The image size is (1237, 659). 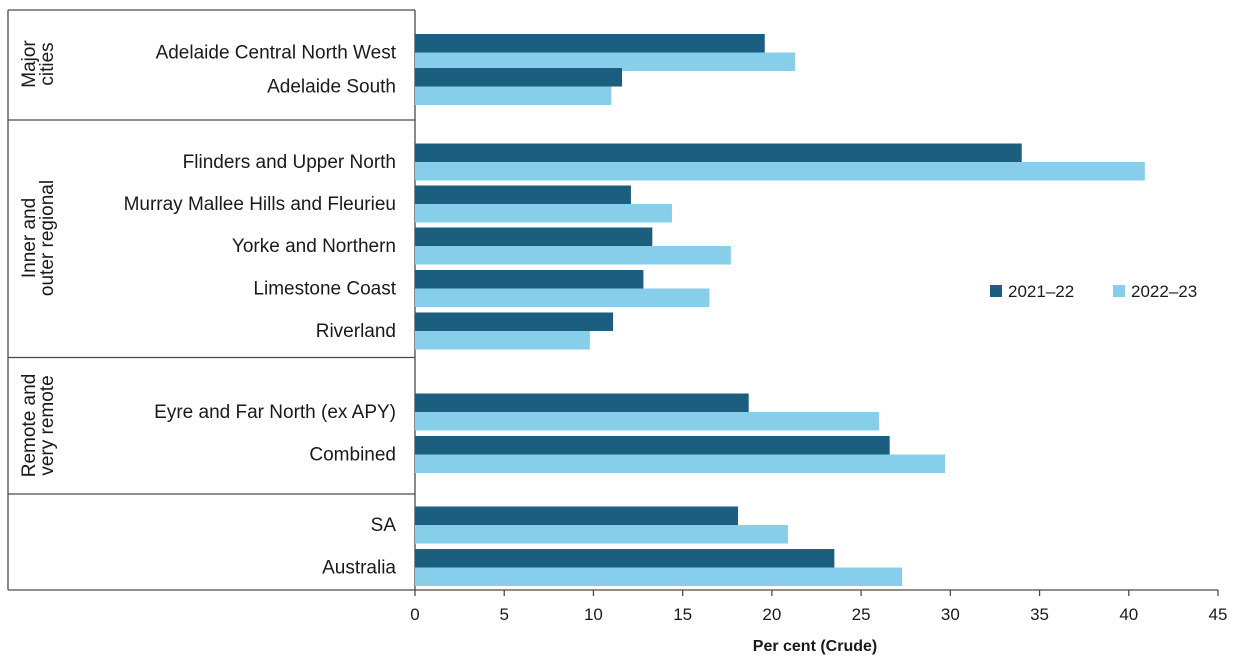 What do you see at coordinates (861, 614) in the screenshot?
I see `x-tick-label-25: 25` at bounding box center [861, 614].